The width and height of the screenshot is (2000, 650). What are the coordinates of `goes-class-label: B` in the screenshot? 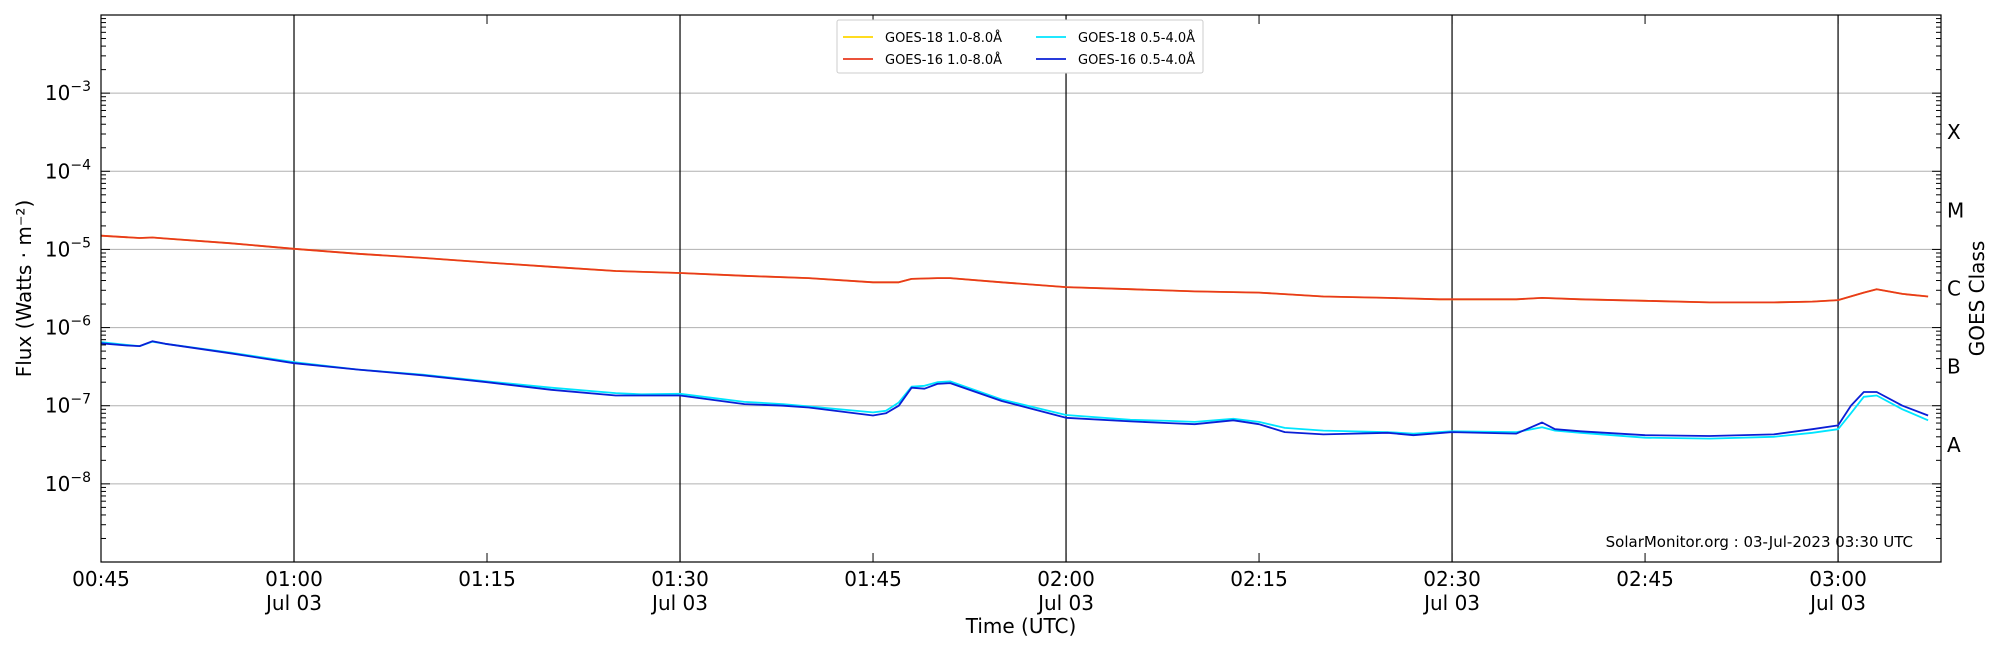 It's located at (1954, 367).